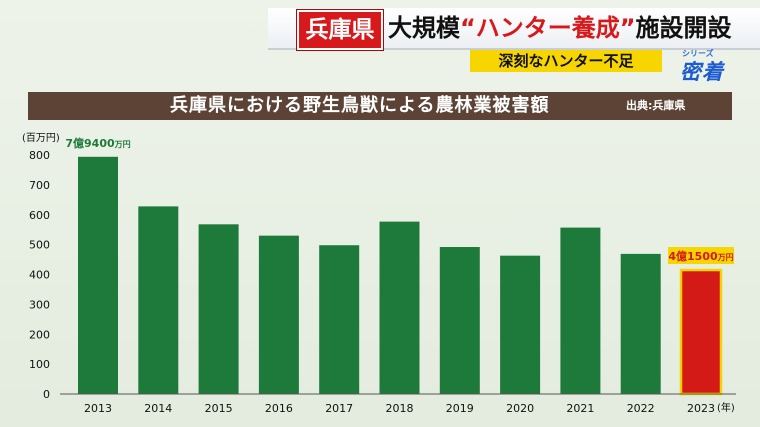 The image size is (760, 427). What do you see at coordinates (218, 309) in the screenshot?
I see `bar-2015` at bounding box center [218, 309].